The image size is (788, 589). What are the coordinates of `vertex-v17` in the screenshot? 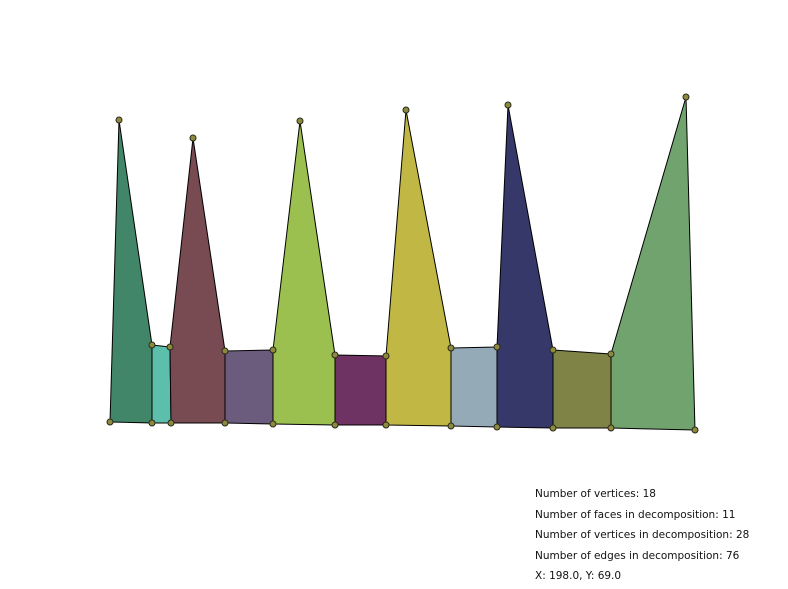 It's located at (406, 110).